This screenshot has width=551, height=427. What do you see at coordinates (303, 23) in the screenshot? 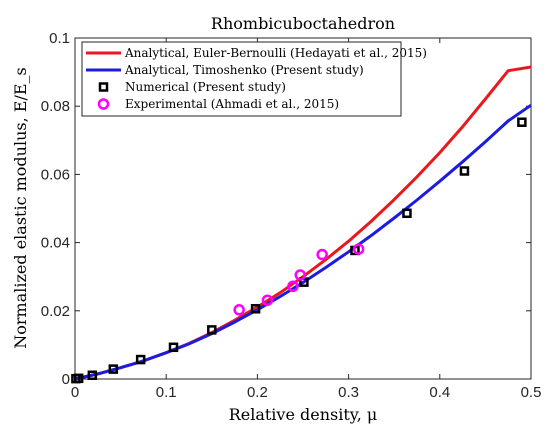
I see `chart-title: Rhombicuboctahedron` at bounding box center [303, 23].